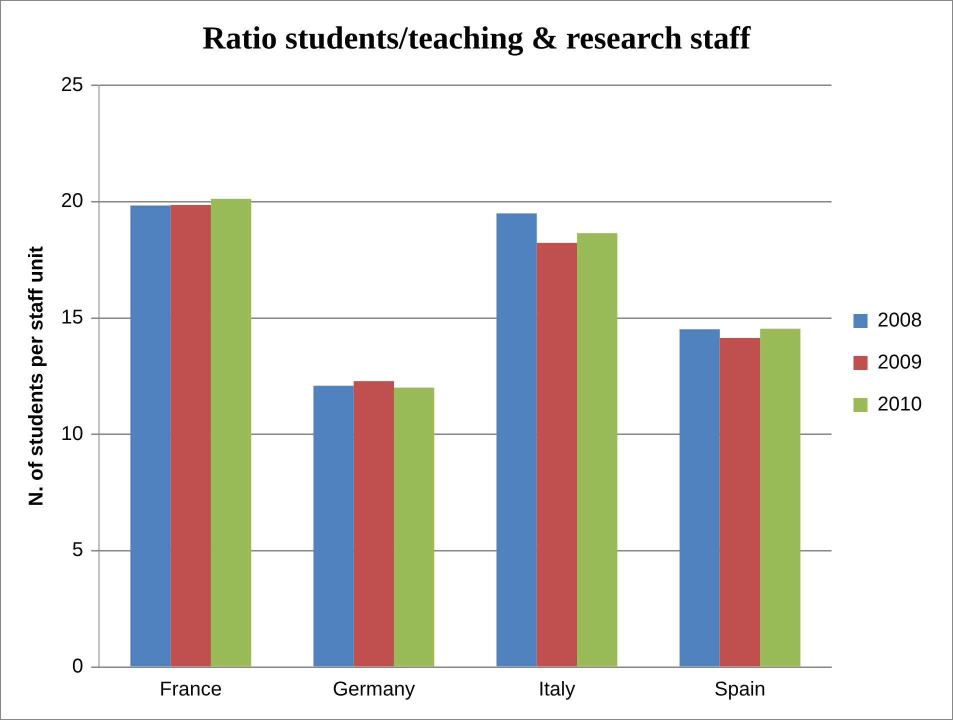 The height and width of the screenshot is (720, 953). Describe the element at coordinates (740, 689) in the screenshot. I see `x-tick-label: Spain` at that location.